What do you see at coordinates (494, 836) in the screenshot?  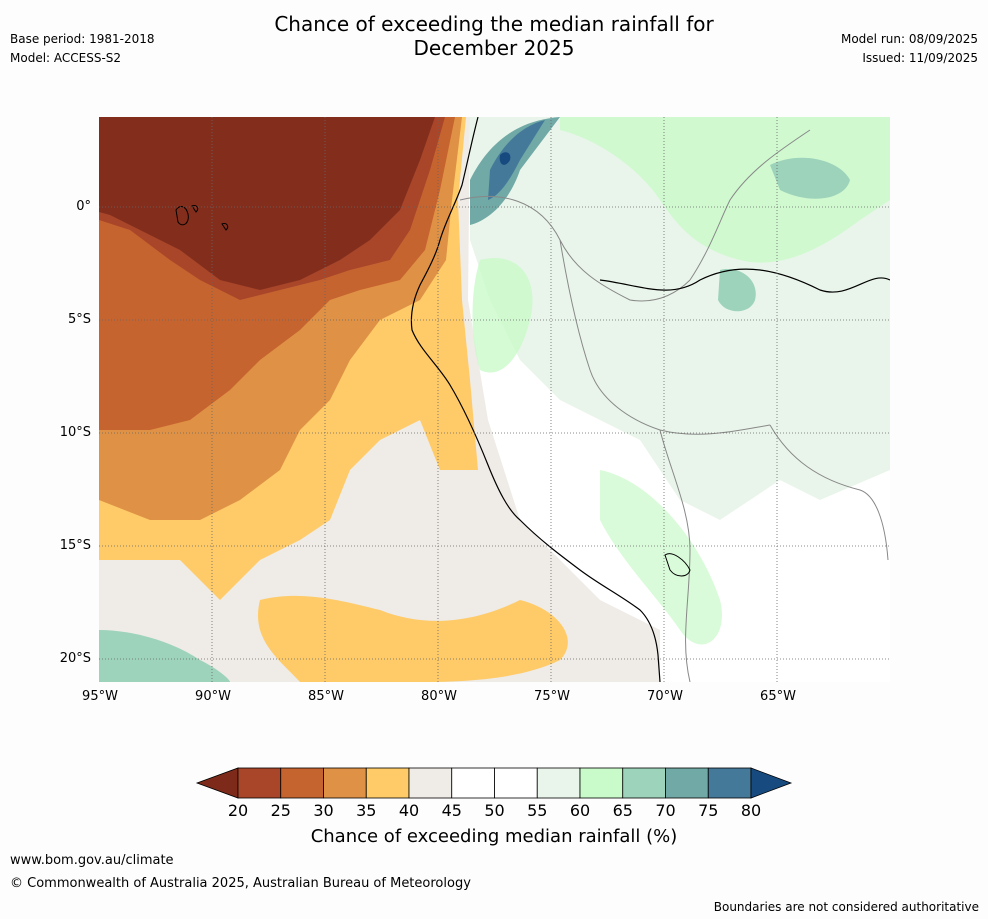 I see `colorbar-title: Chance of exceeding median rainfall (%)` at bounding box center [494, 836].